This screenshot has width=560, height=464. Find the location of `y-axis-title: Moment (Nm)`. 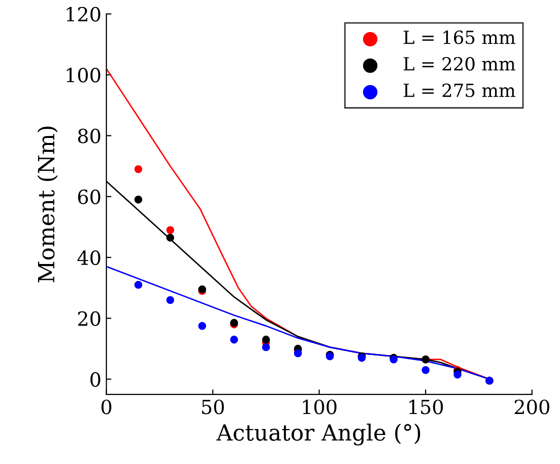

y-axis-title: Moment (Nm) is located at coordinates (47, 204).